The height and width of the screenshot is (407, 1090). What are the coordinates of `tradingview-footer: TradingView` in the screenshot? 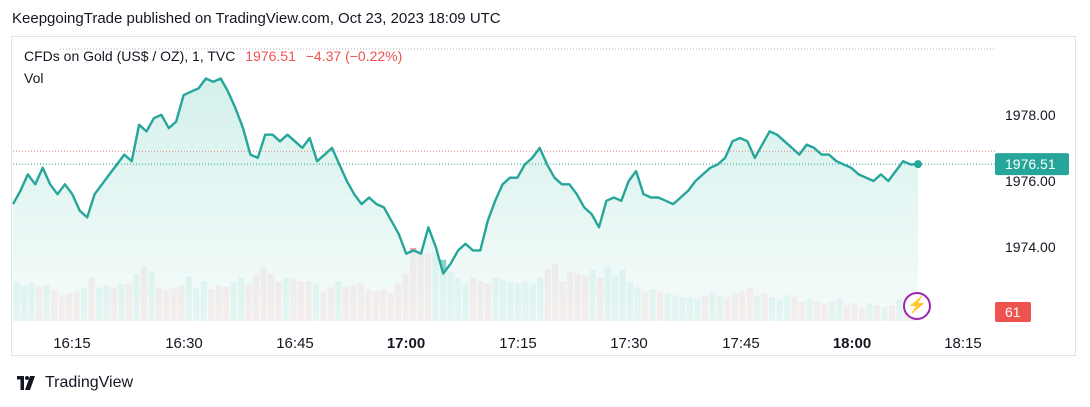 It's located at (73, 383).